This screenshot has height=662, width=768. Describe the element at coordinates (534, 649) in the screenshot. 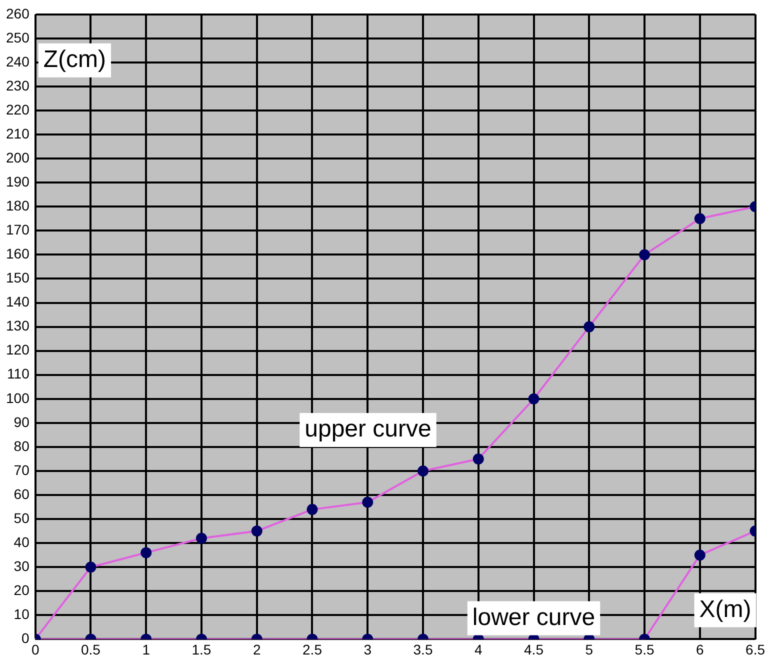

I see `x-tick-label: 4.5` at that location.